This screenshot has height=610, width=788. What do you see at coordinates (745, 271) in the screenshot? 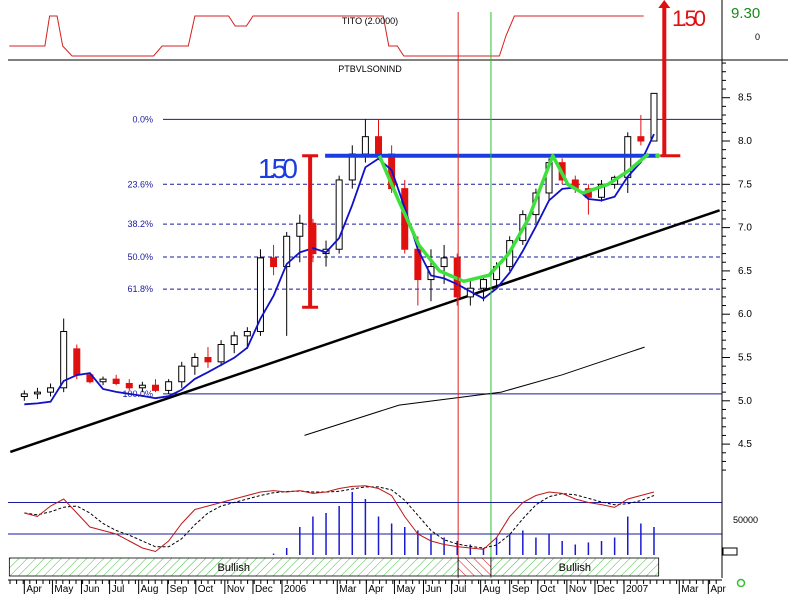
I see `price-axis-label: 6.5` at bounding box center [745, 271].